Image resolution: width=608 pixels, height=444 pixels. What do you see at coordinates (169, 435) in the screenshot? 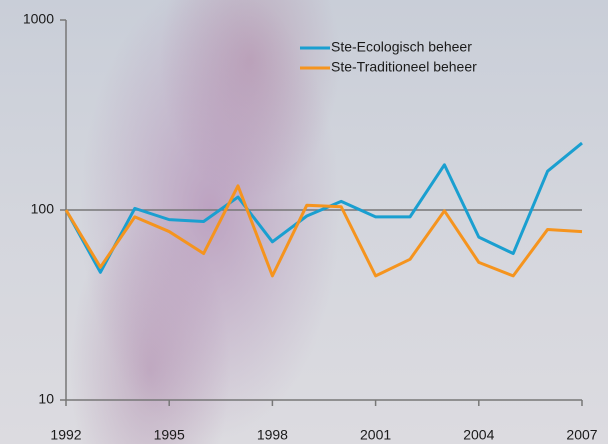
I see `x-tick-label: 1995` at bounding box center [169, 435].